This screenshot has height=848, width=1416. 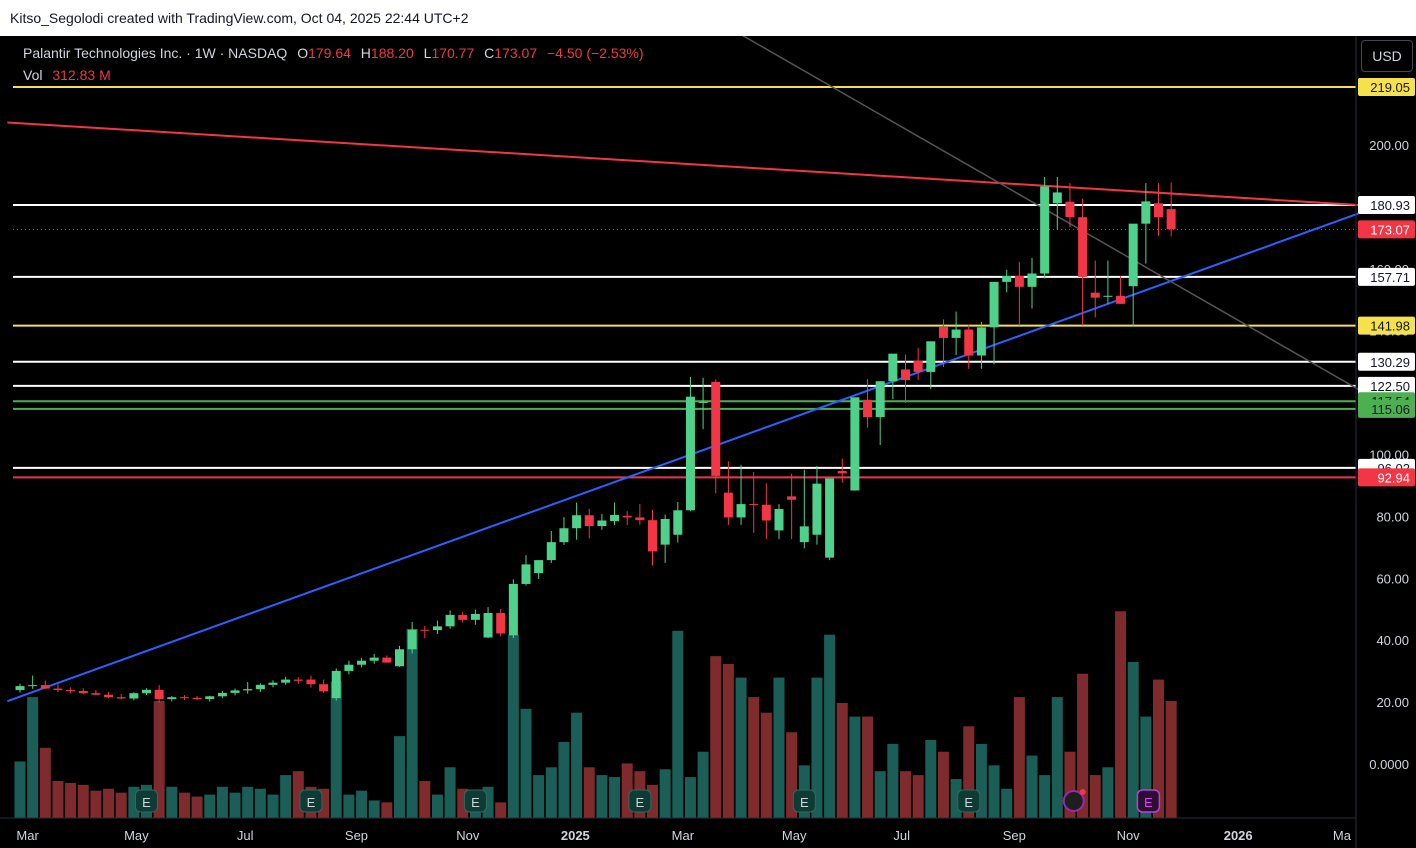 What do you see at coordinates (1390, 362) in the screenshot?
I see `level-label: 130.29` at bounding box center [1390, 362].